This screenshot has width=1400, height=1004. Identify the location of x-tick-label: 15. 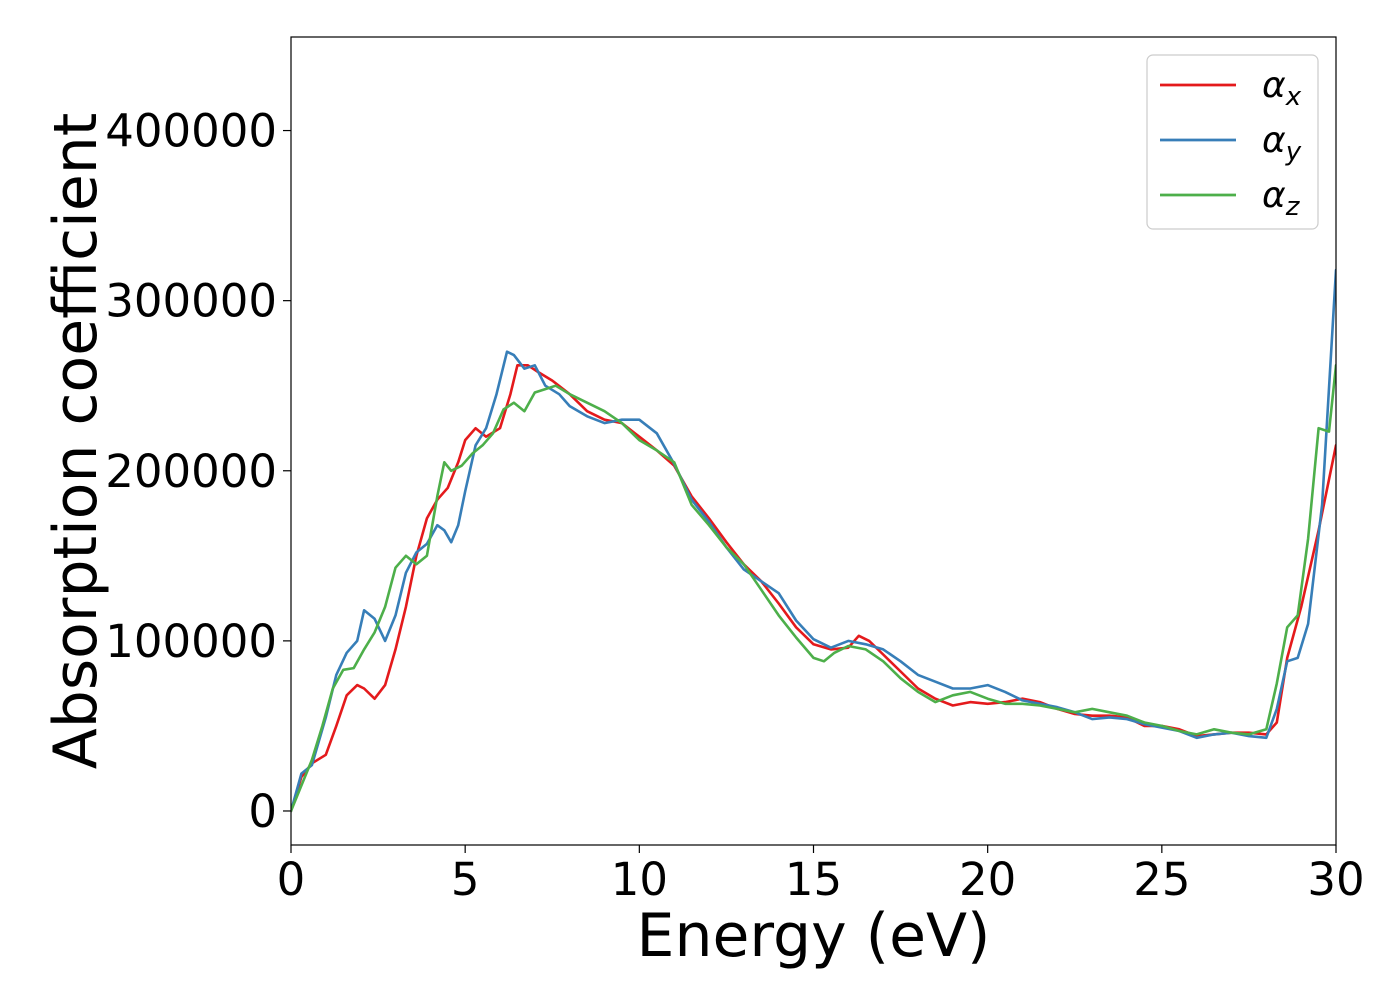
(813, 879).